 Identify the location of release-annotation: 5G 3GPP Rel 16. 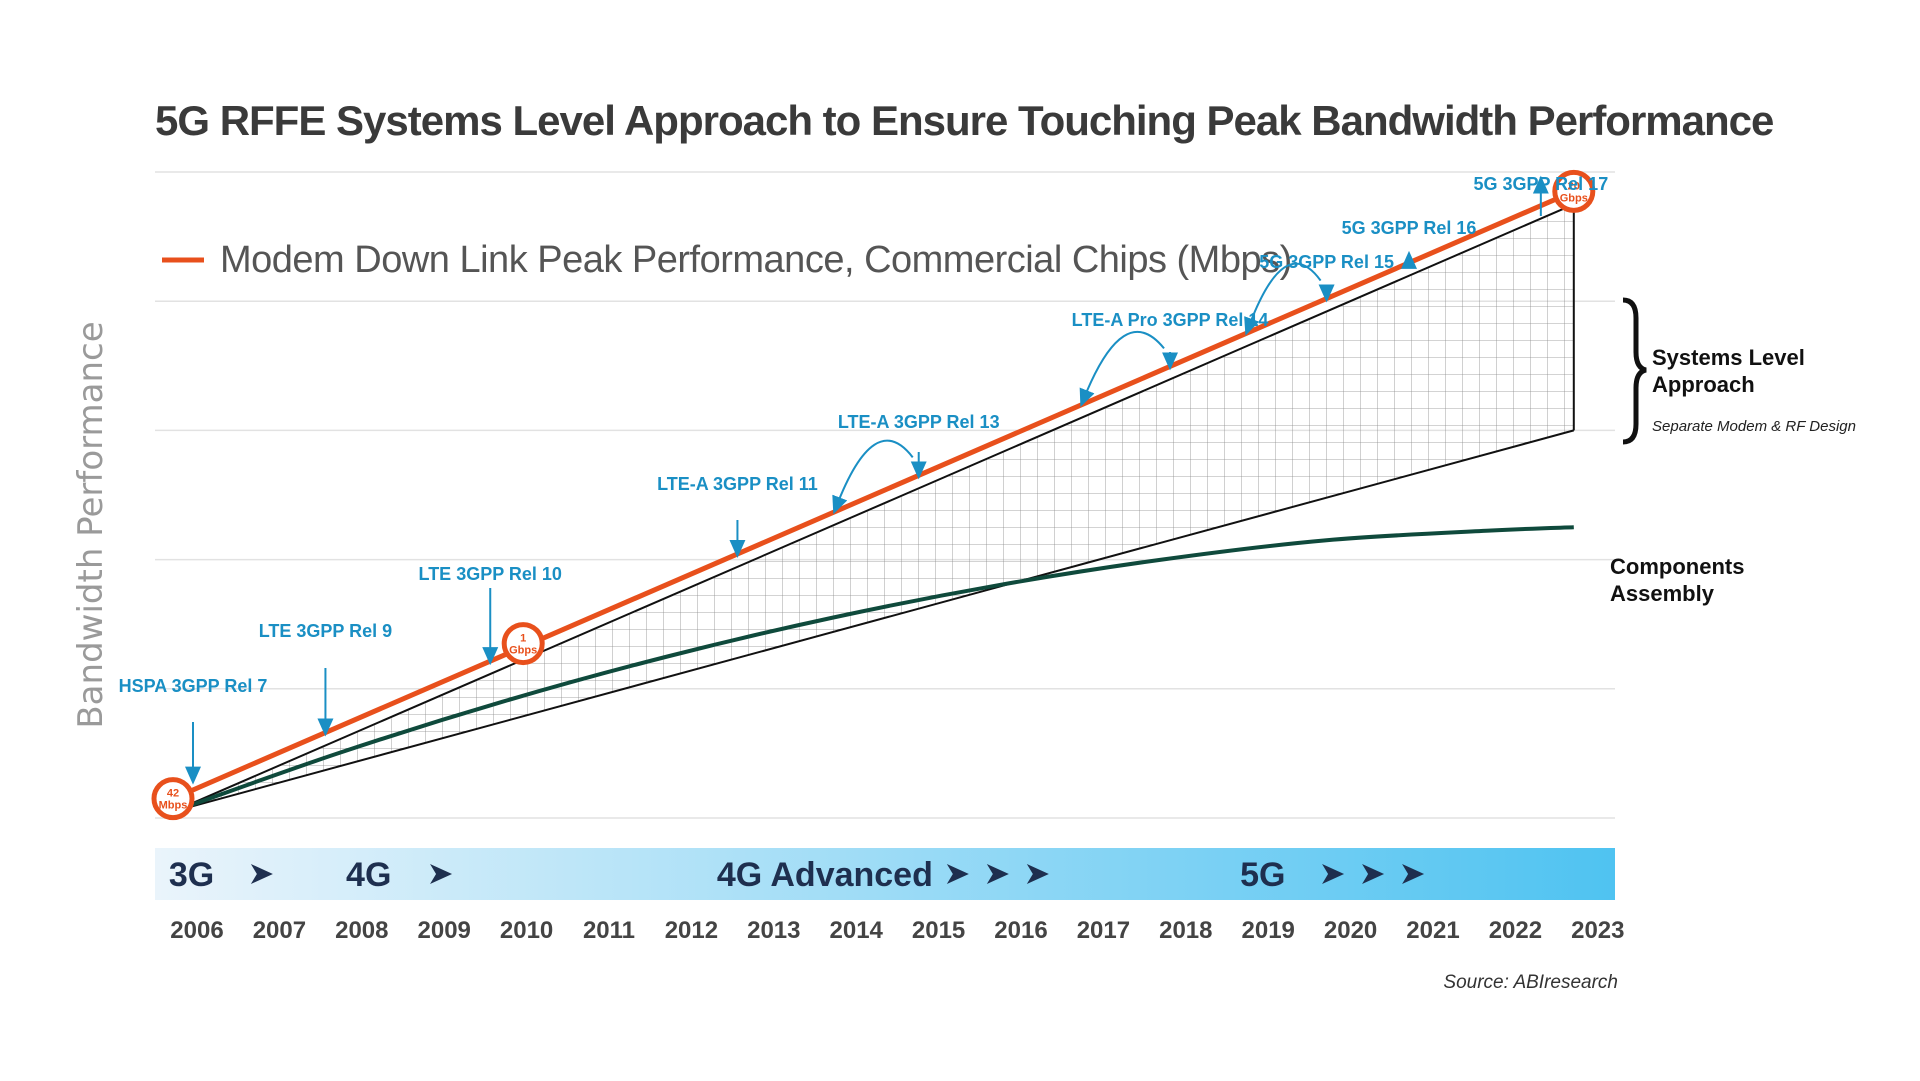
(1409, 243).